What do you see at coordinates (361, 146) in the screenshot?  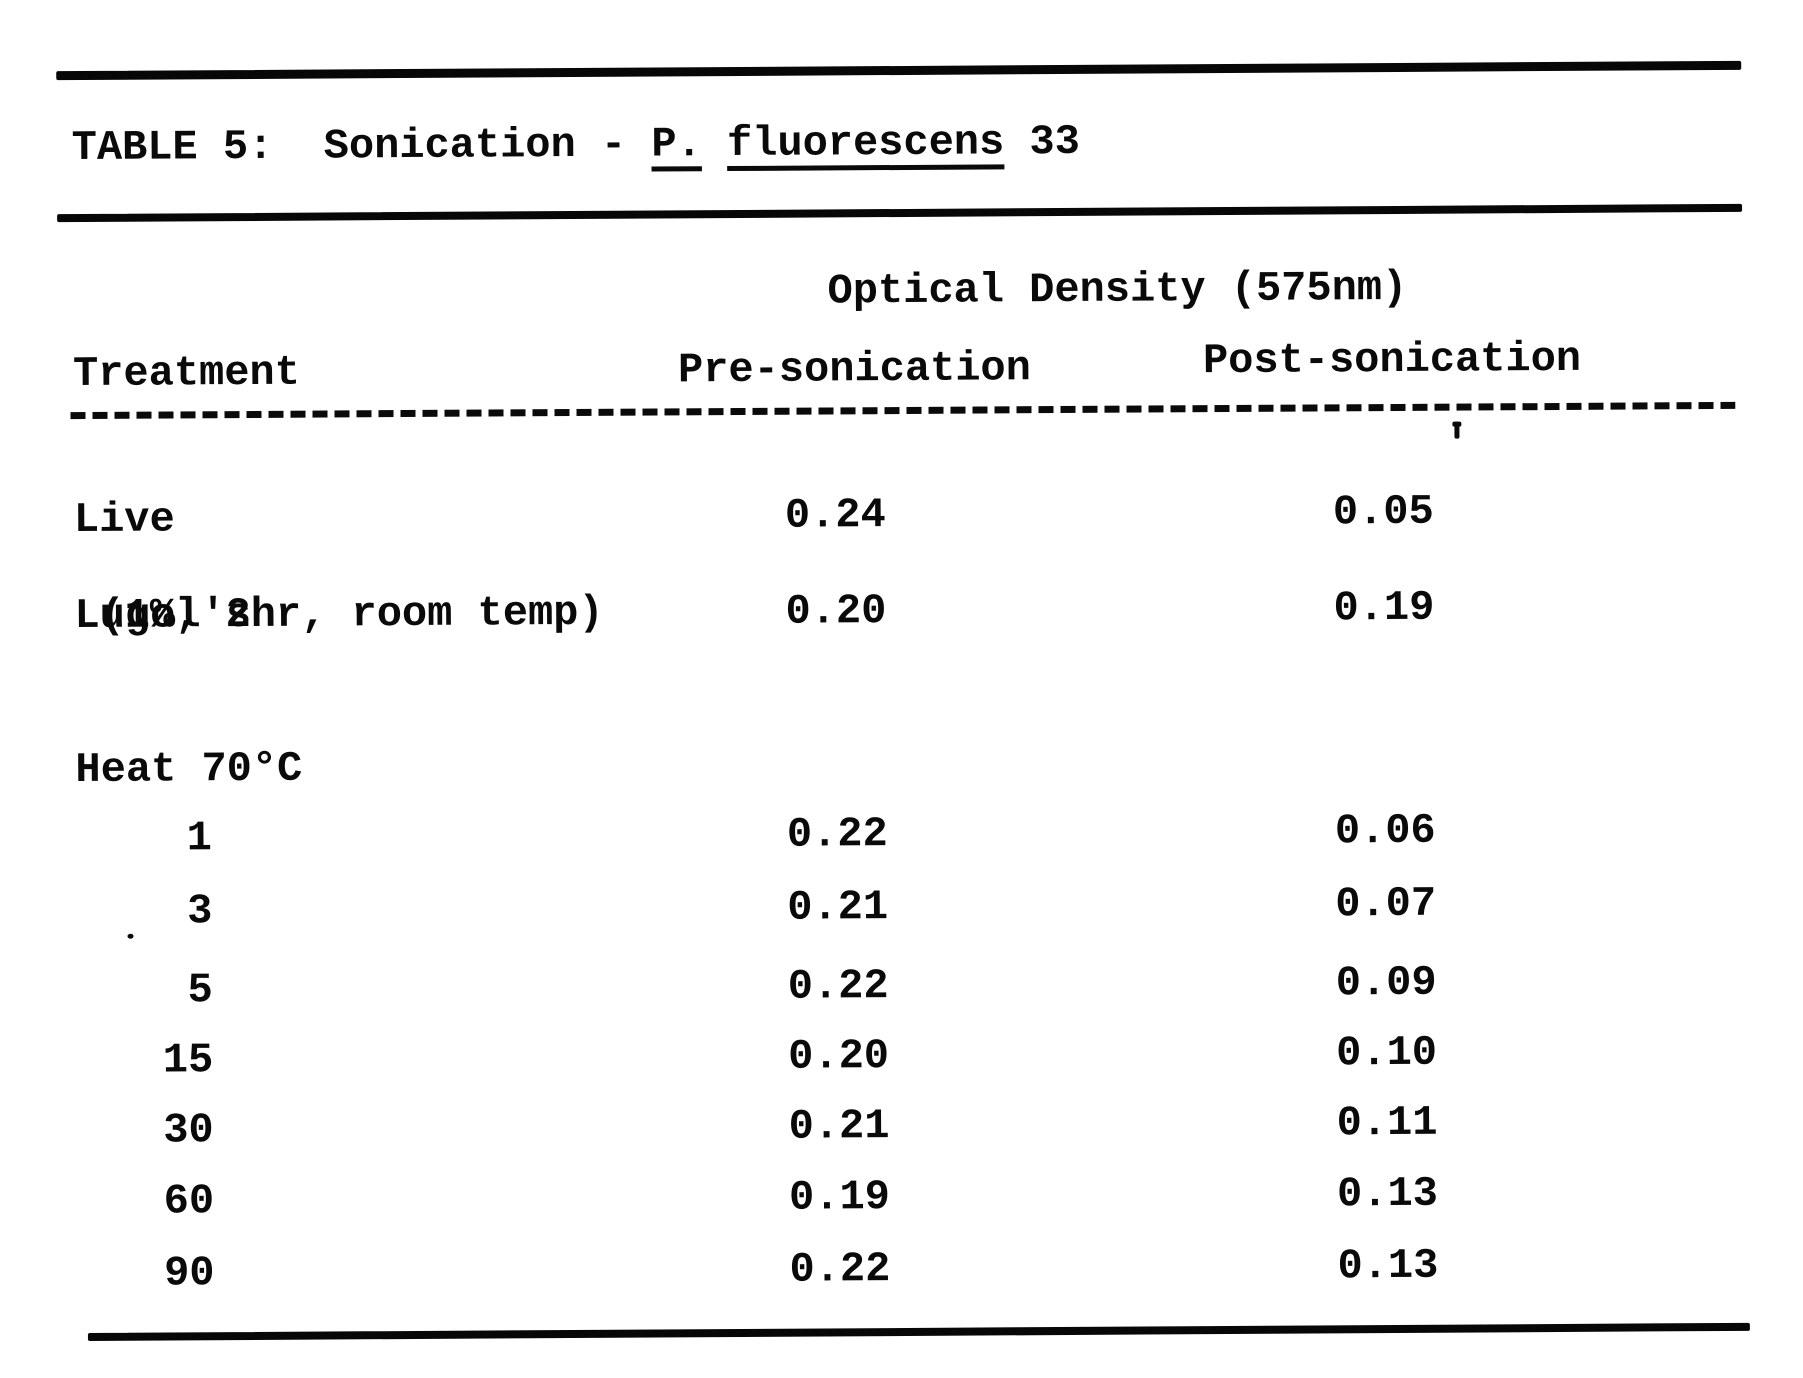 I see `table-title-lead: TABLE 5: Sonication -` at bounding box center [361, 146].